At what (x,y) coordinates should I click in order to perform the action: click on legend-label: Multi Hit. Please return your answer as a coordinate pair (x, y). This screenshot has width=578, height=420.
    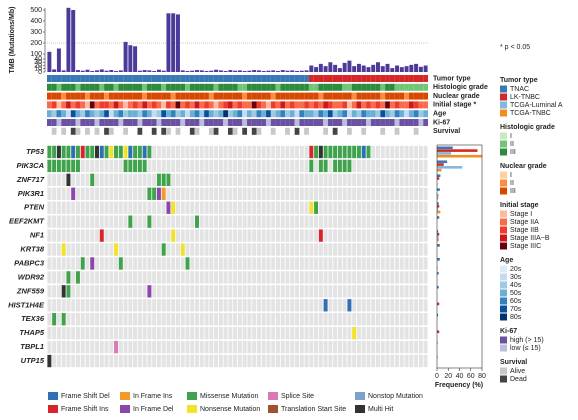
    Looking at the image, I should click on (380, 409).